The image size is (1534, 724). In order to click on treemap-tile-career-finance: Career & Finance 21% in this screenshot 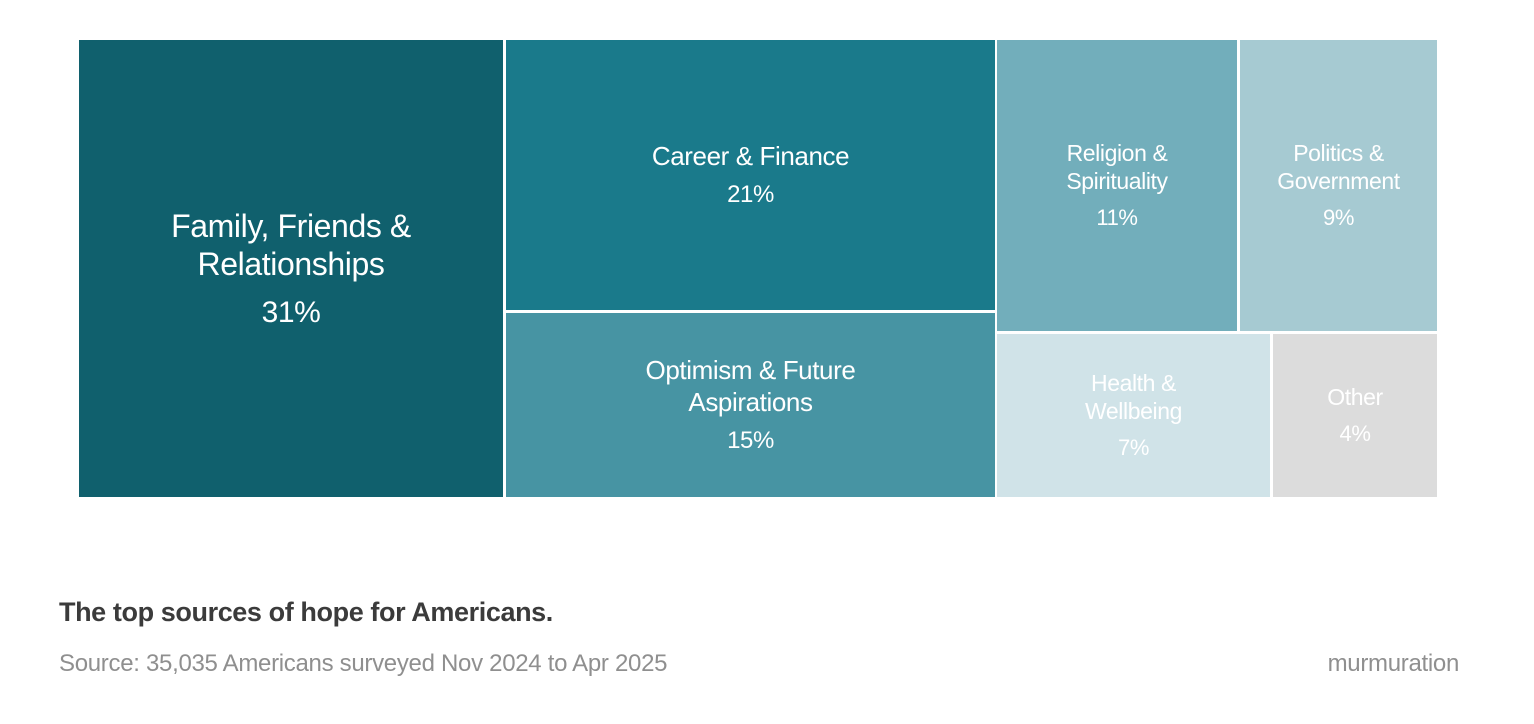, I will do `click(750, 175)`.